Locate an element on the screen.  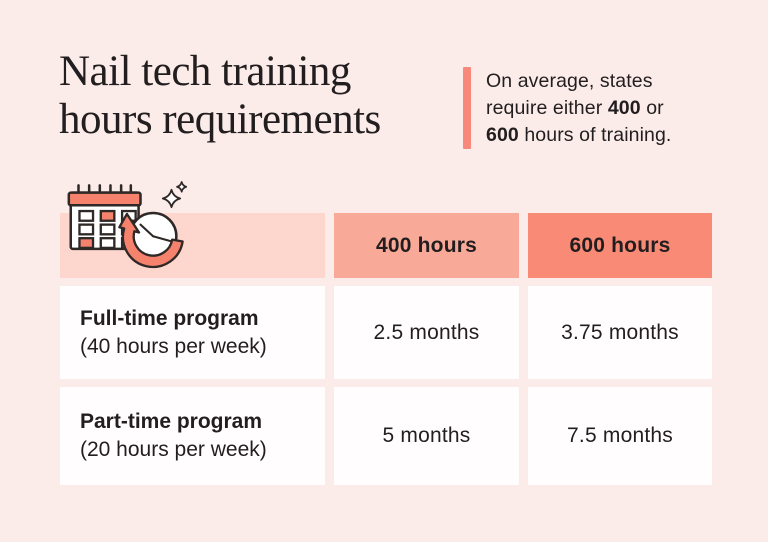
note-text-segment: require either is located at coordinates (547, 108).